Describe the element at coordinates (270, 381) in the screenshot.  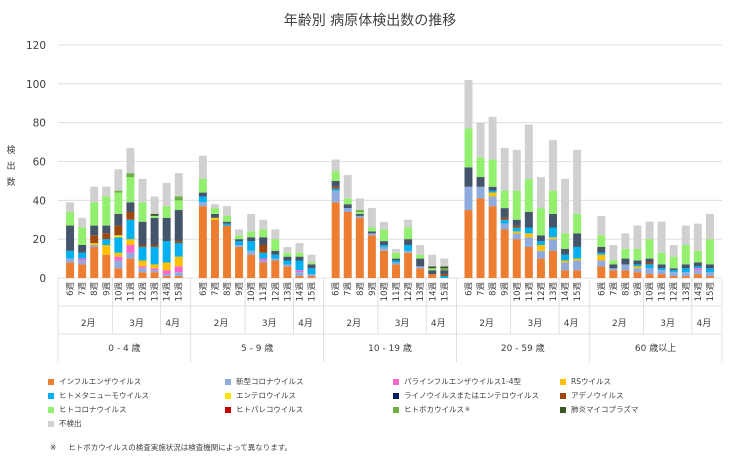
I see `legend-label: 新型コロナウイルス` at that location.